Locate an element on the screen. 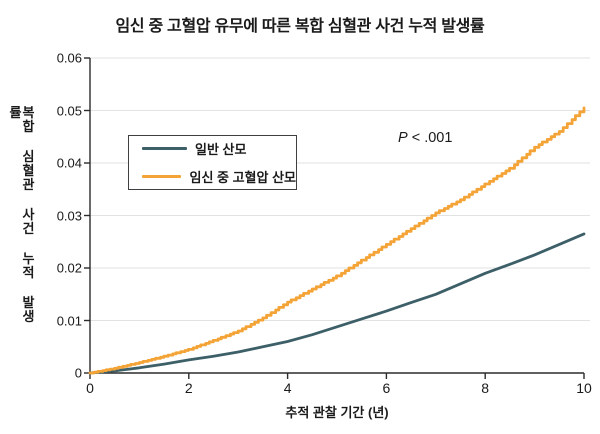  y-tick-label: 0.04 is located at coordinates (69, 163).